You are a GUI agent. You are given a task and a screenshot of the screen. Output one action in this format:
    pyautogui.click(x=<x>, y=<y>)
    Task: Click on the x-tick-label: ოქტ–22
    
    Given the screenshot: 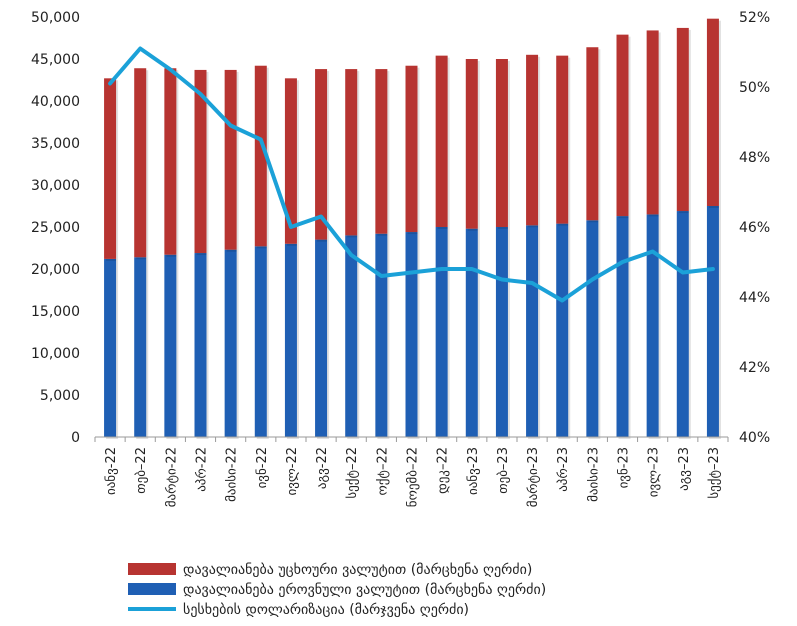 What is the action you would take?
    pyautogui.click(x=382, y=471)
    